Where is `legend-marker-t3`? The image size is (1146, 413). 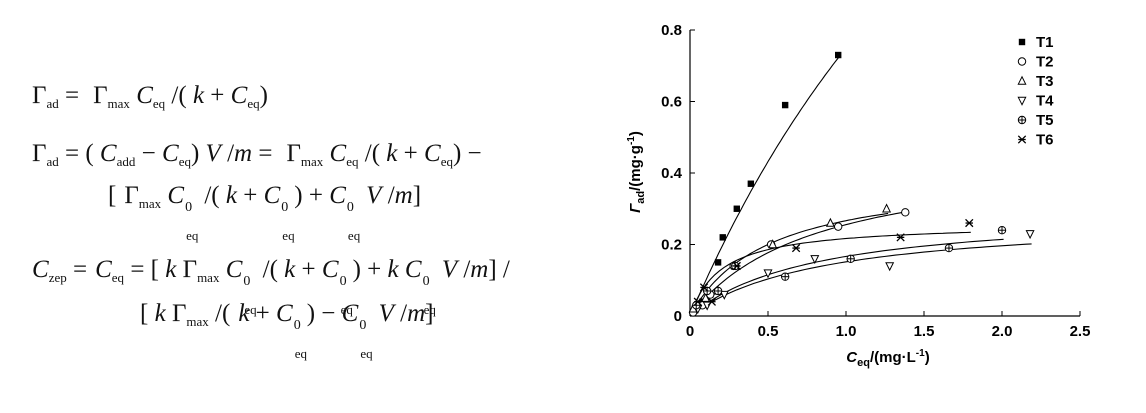
legend-marker-t3 is located at coordinates (1022, 80).